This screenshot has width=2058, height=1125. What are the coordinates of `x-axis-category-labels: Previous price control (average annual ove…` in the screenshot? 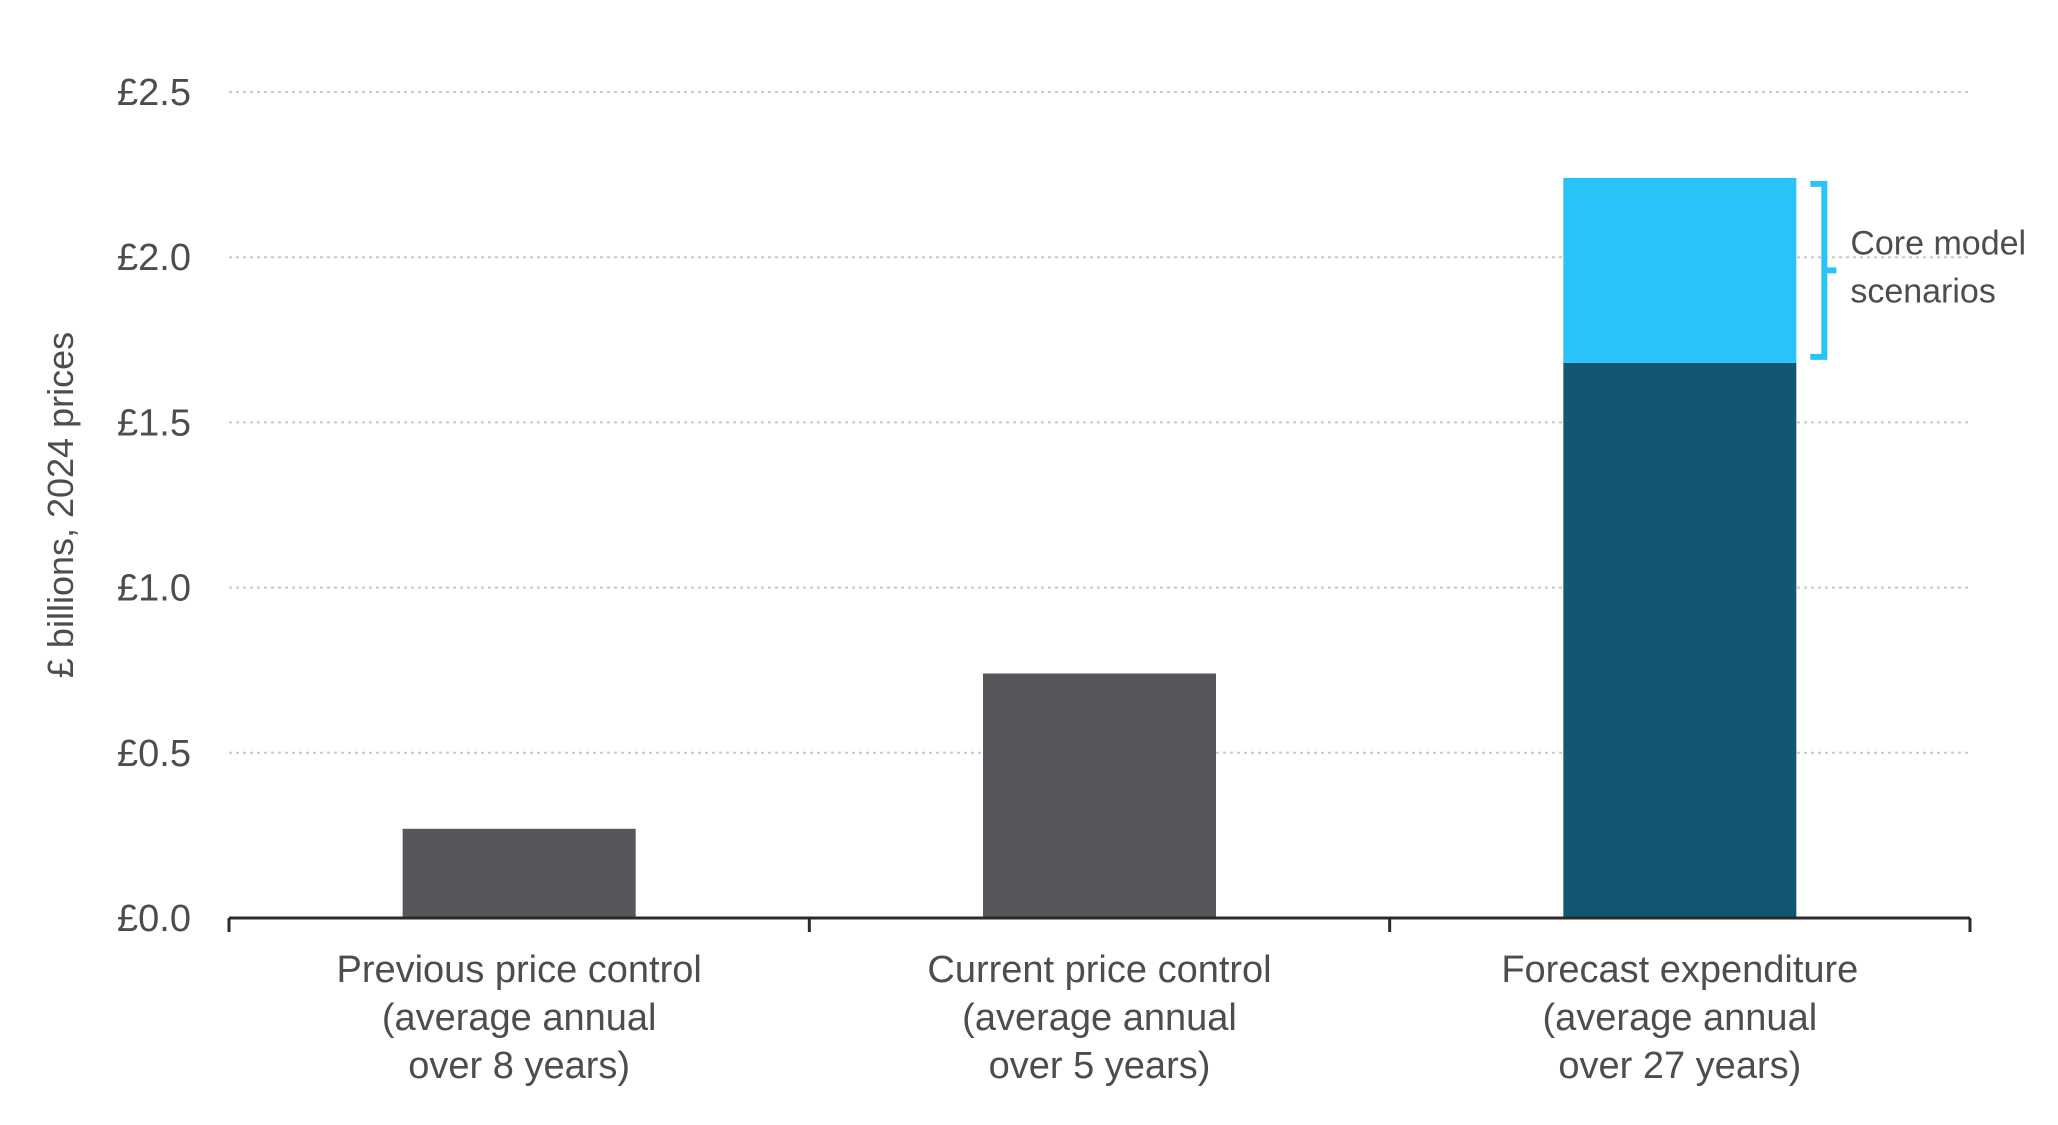 It's located at (1097, 1018).